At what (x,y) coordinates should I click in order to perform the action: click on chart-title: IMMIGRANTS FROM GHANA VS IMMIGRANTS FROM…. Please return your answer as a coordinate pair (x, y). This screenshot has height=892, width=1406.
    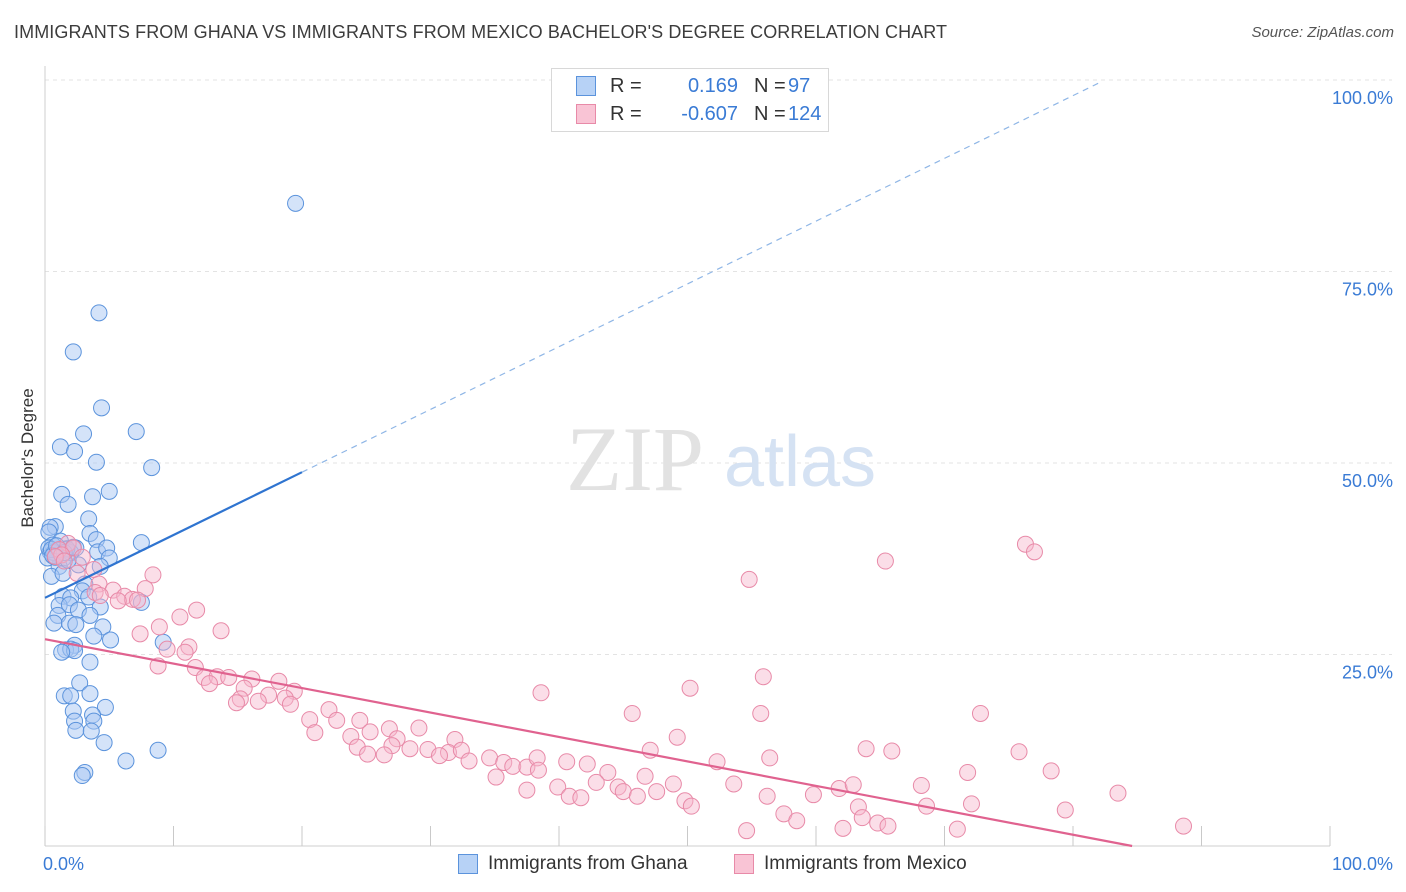
    Looking at the image, I should click on (481, 32).